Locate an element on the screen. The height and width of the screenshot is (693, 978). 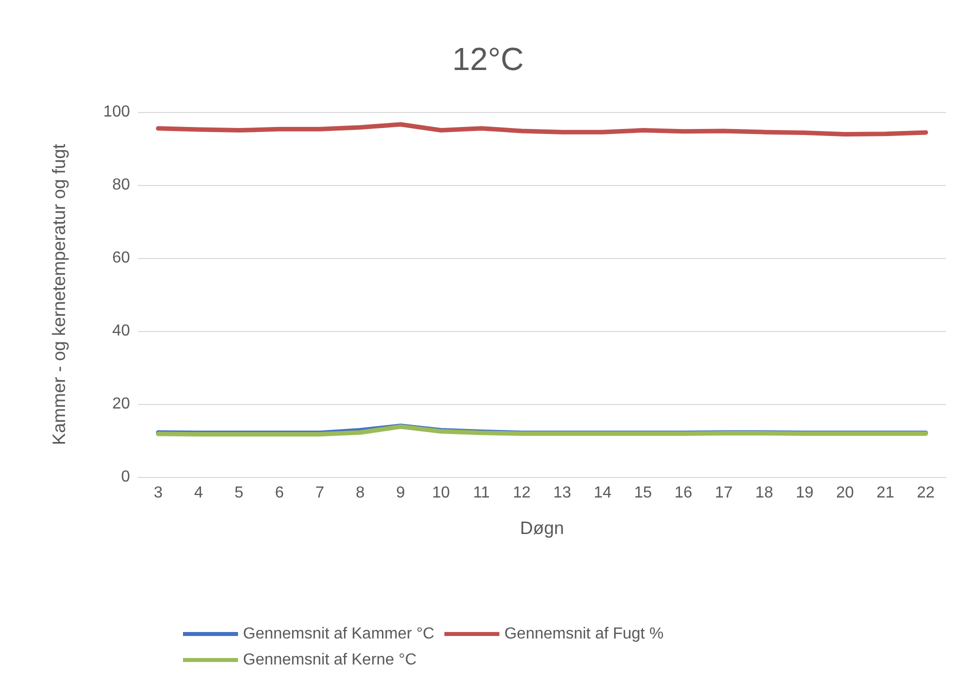
x-tick-label: 20 is located at coordinates (845, 493).